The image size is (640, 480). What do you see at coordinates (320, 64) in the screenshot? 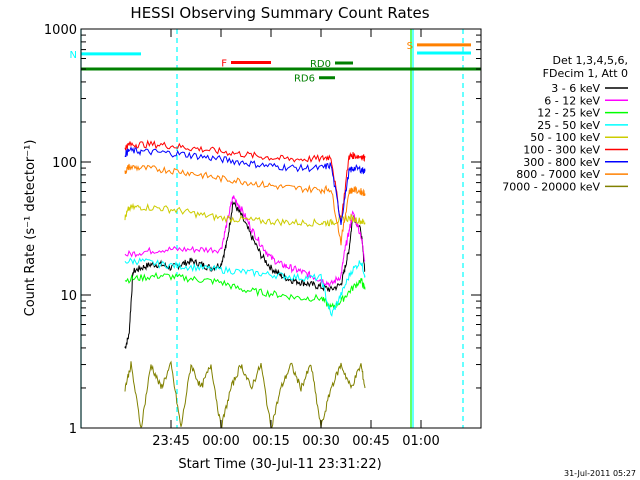
I see `flag-label-1: RD0` at bounding box center [320, 64].